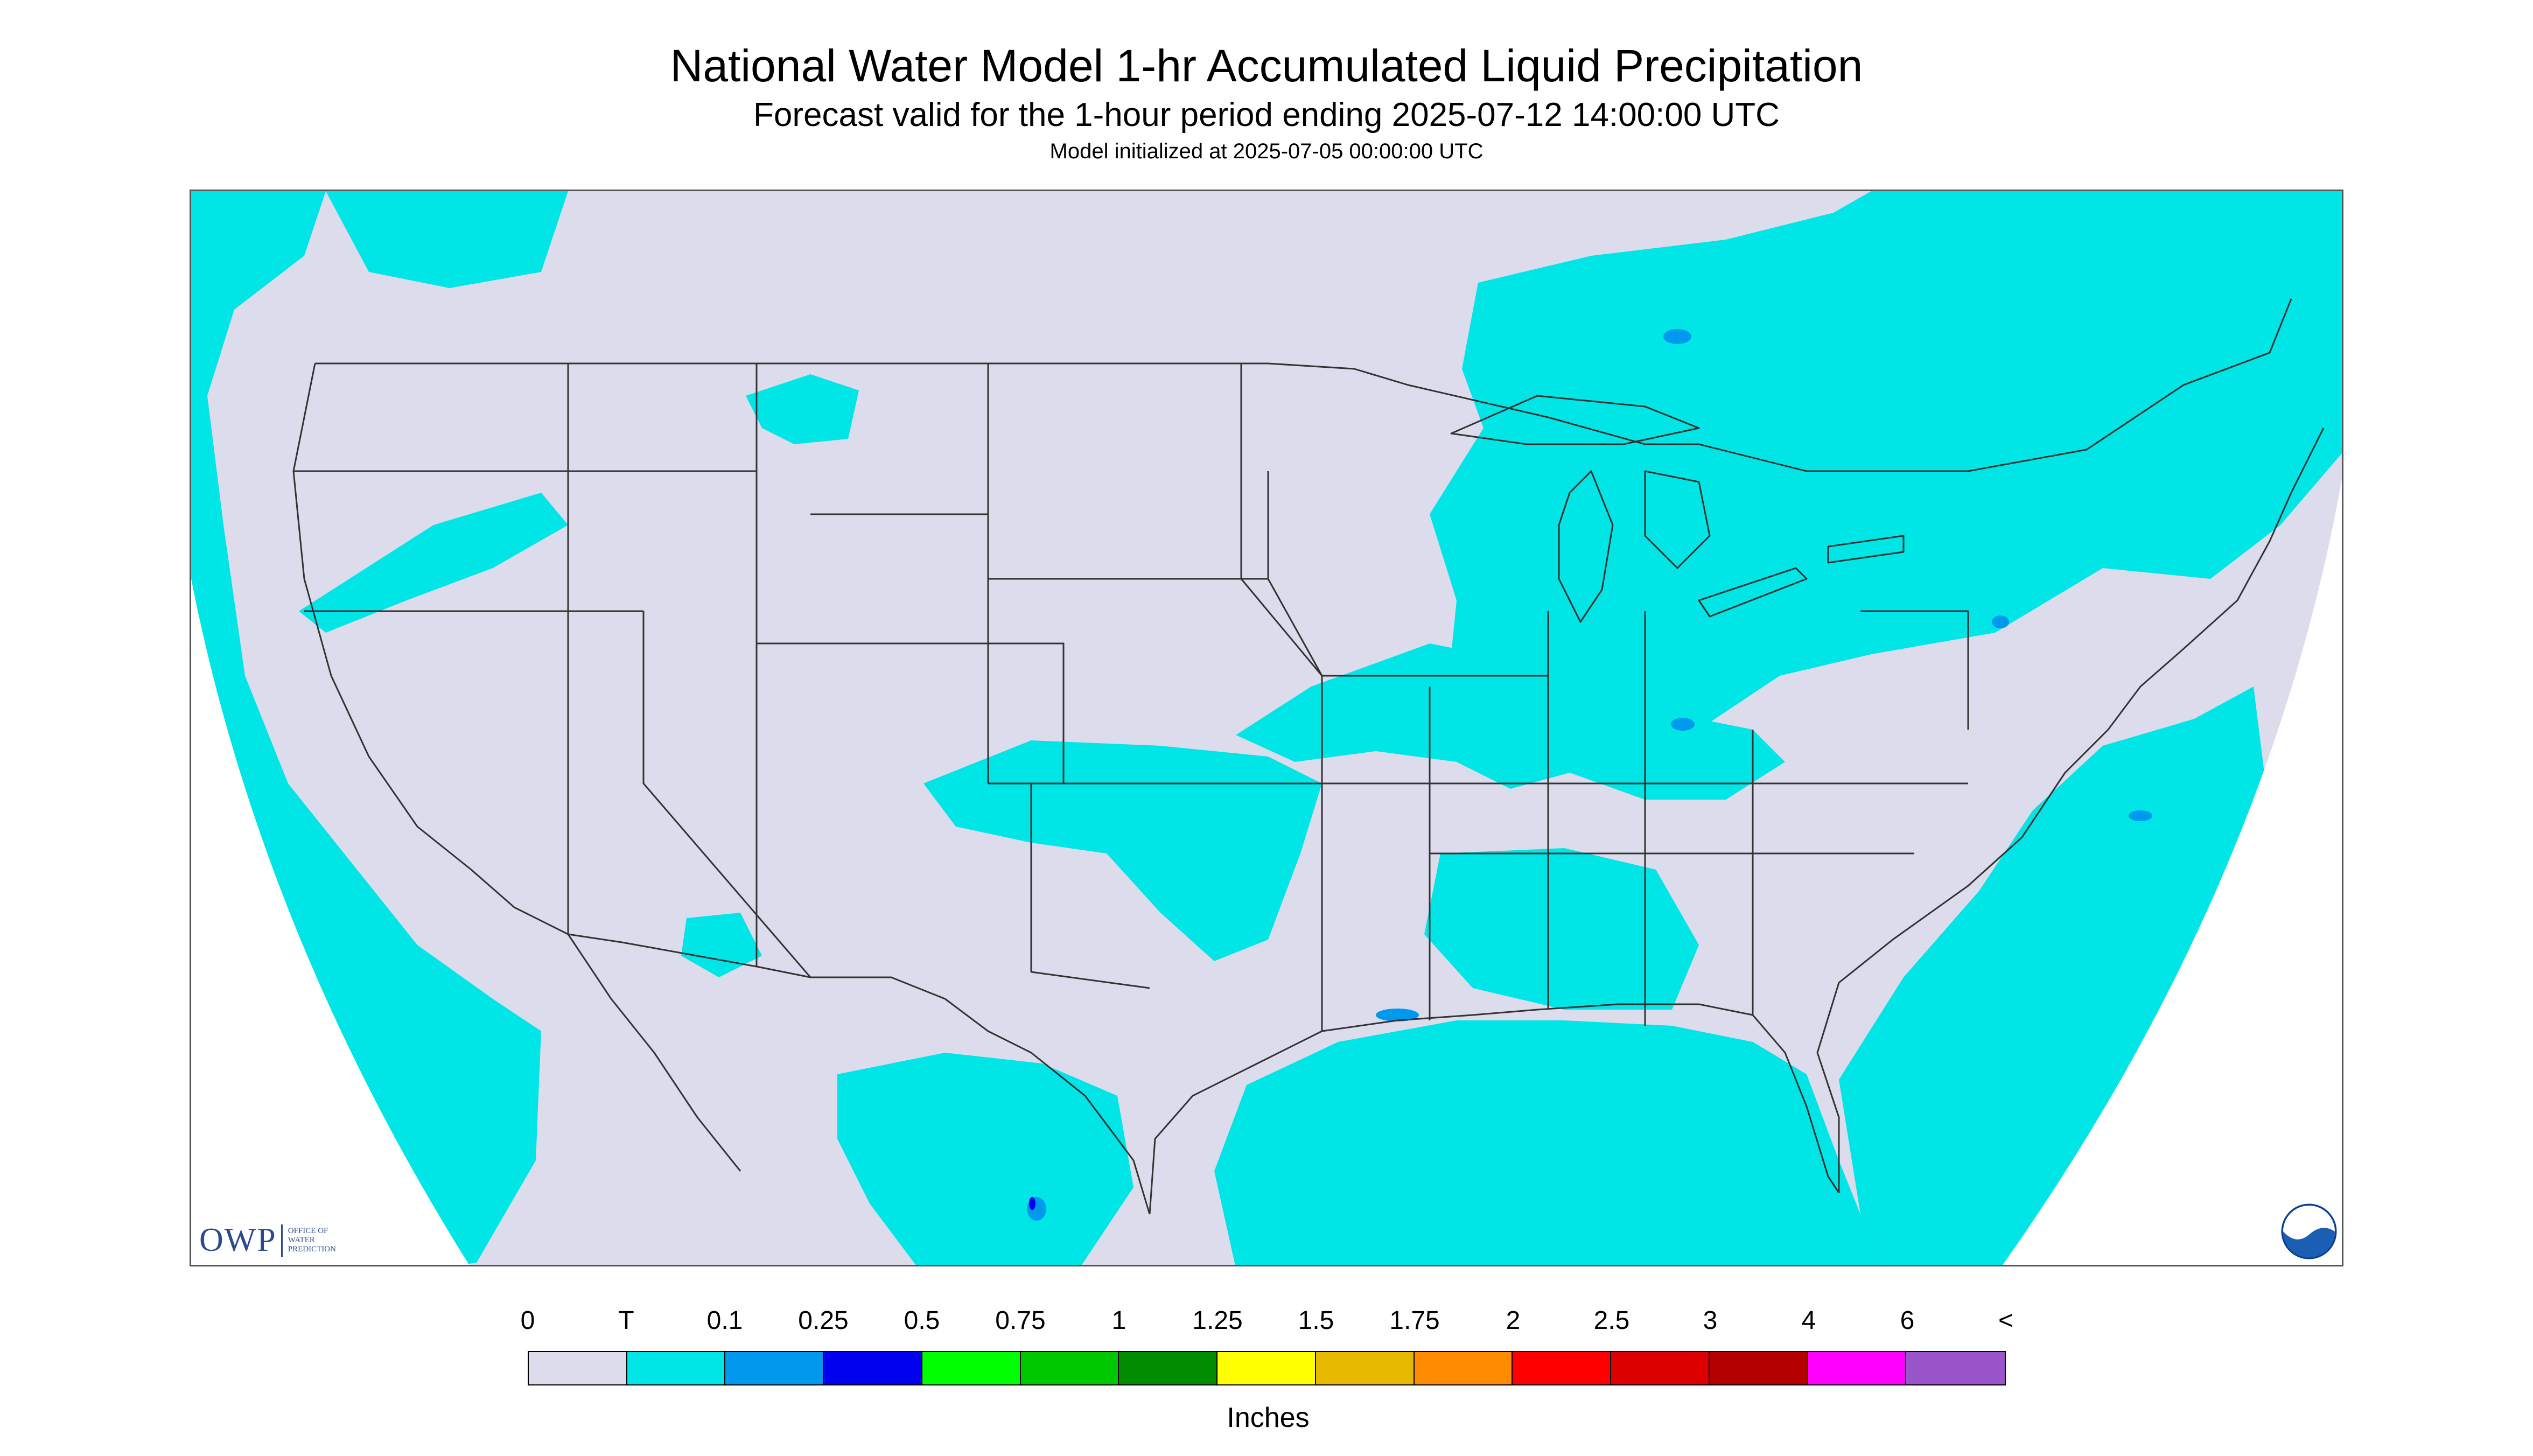 This screenshot has width=2533, height=1456. What do you see at coordinates (1908, 1320) in the screenshot?
I see `legend-label: 6` at bounding box center [1908, 1320].